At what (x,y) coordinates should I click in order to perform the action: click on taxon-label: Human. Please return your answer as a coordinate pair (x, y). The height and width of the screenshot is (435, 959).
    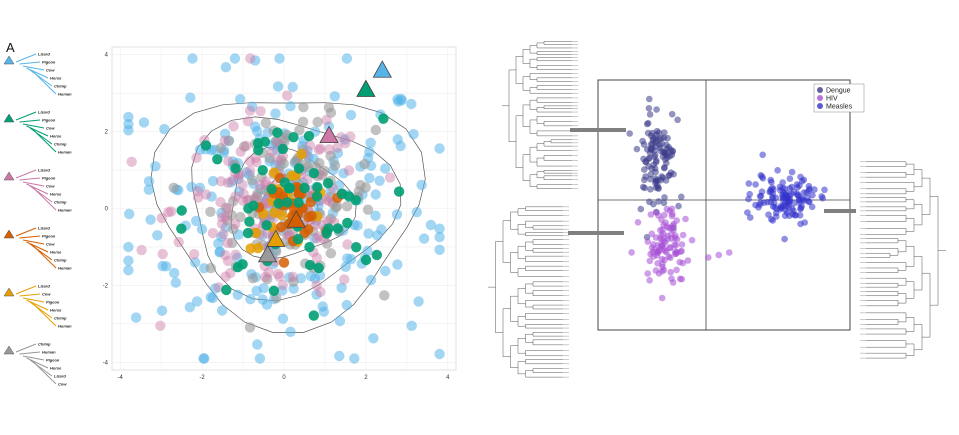
    Looking at the image, I should click on (65, 210).